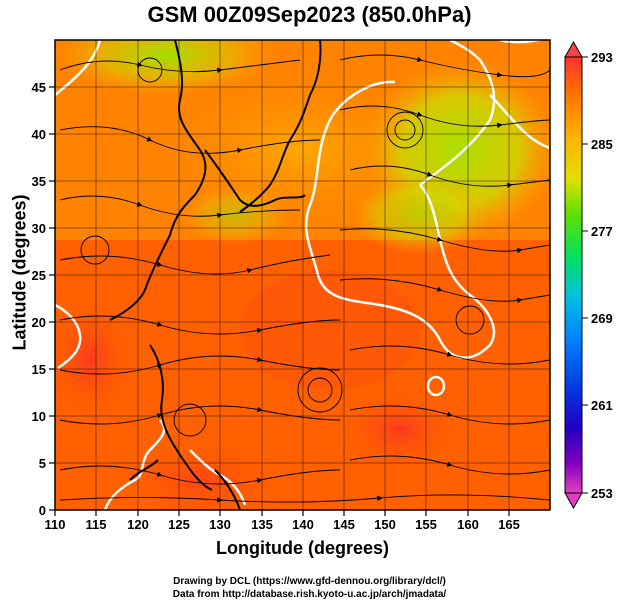 This screenshot has height=605, width=619. I want to click on y-tick-label: 45, so click(39, 87).